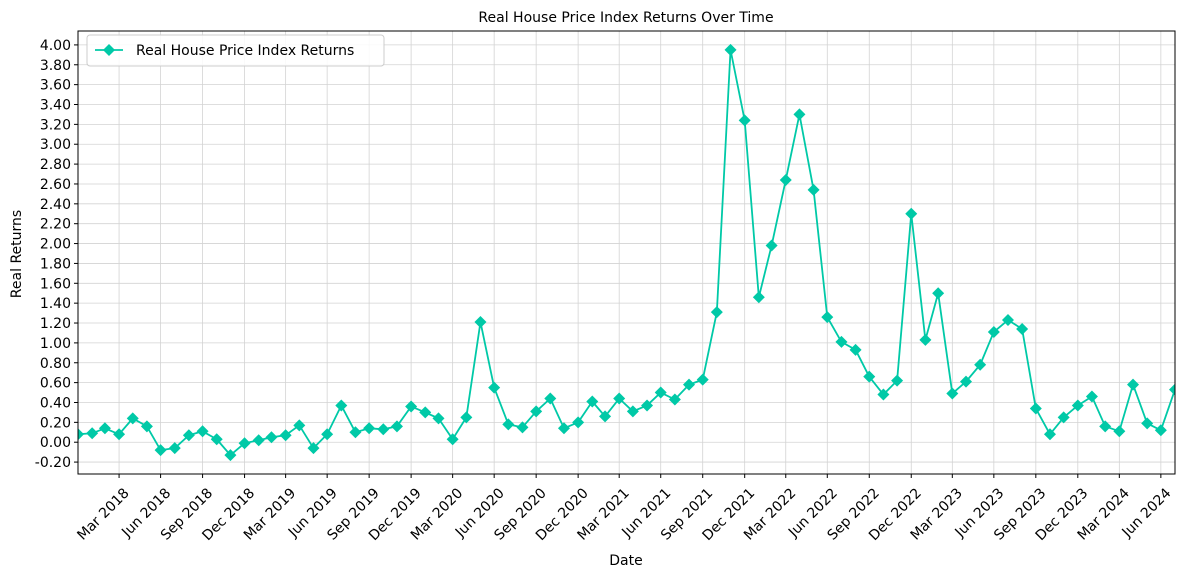 Image resolution: width=1185 pixels, height=577 pixels. What do you see at coordinates (55, 403) in the screenshot?
I see `y-tick-label: 0.40` at bounding box center [55, 403].